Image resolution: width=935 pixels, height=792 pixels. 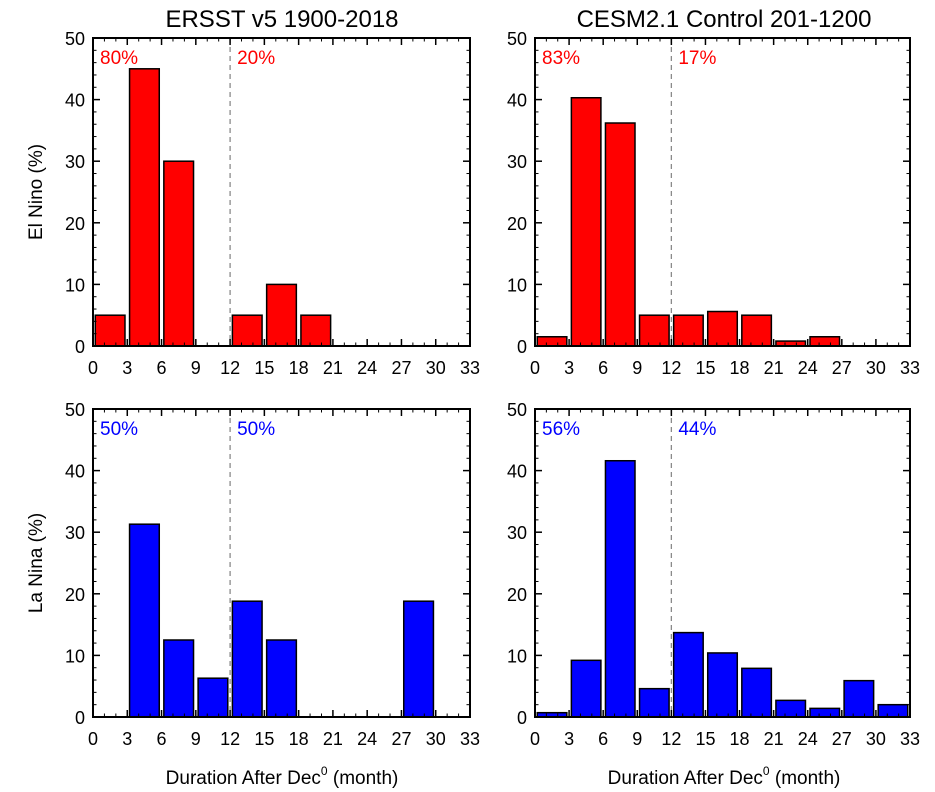 I want to click on x-tick-label: 9, so click(x=637, y=368).